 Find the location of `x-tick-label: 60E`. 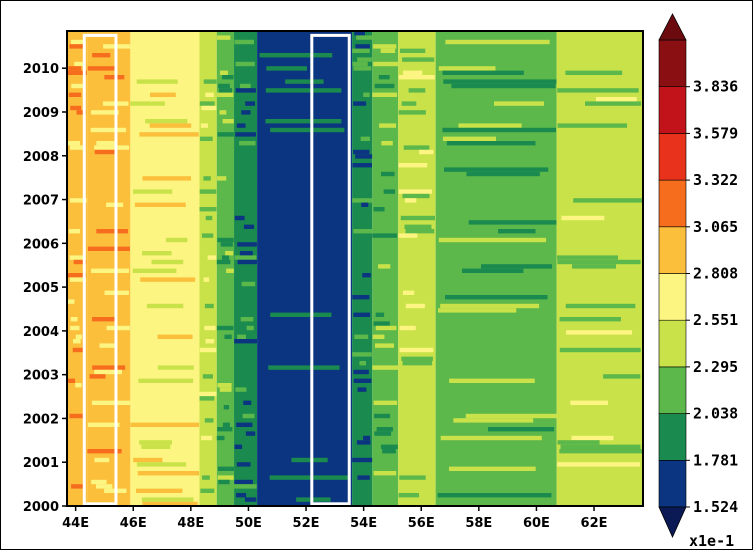

x-tick-label: 60E is located at coordinates (536, 523).